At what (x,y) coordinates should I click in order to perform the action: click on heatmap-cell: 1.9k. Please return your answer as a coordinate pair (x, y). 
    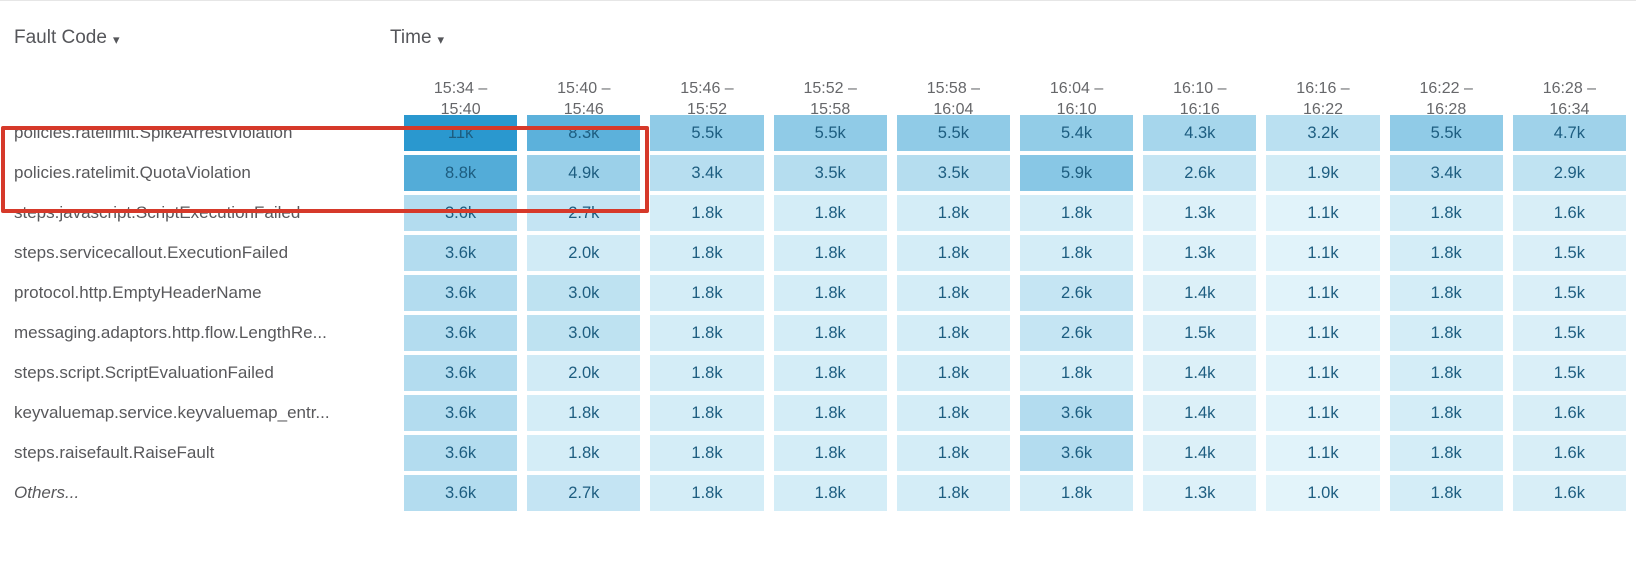
    Looking at the image, I should click on (1323, 173).